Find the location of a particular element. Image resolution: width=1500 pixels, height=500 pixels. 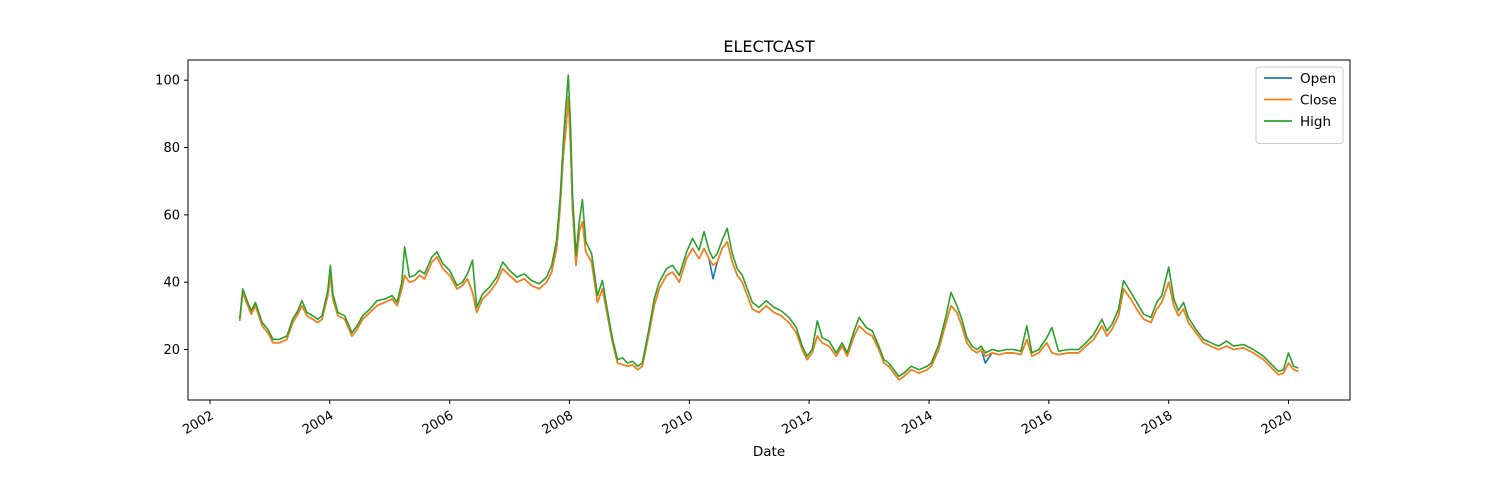

legend-box is located at coordinates (1299, 105).